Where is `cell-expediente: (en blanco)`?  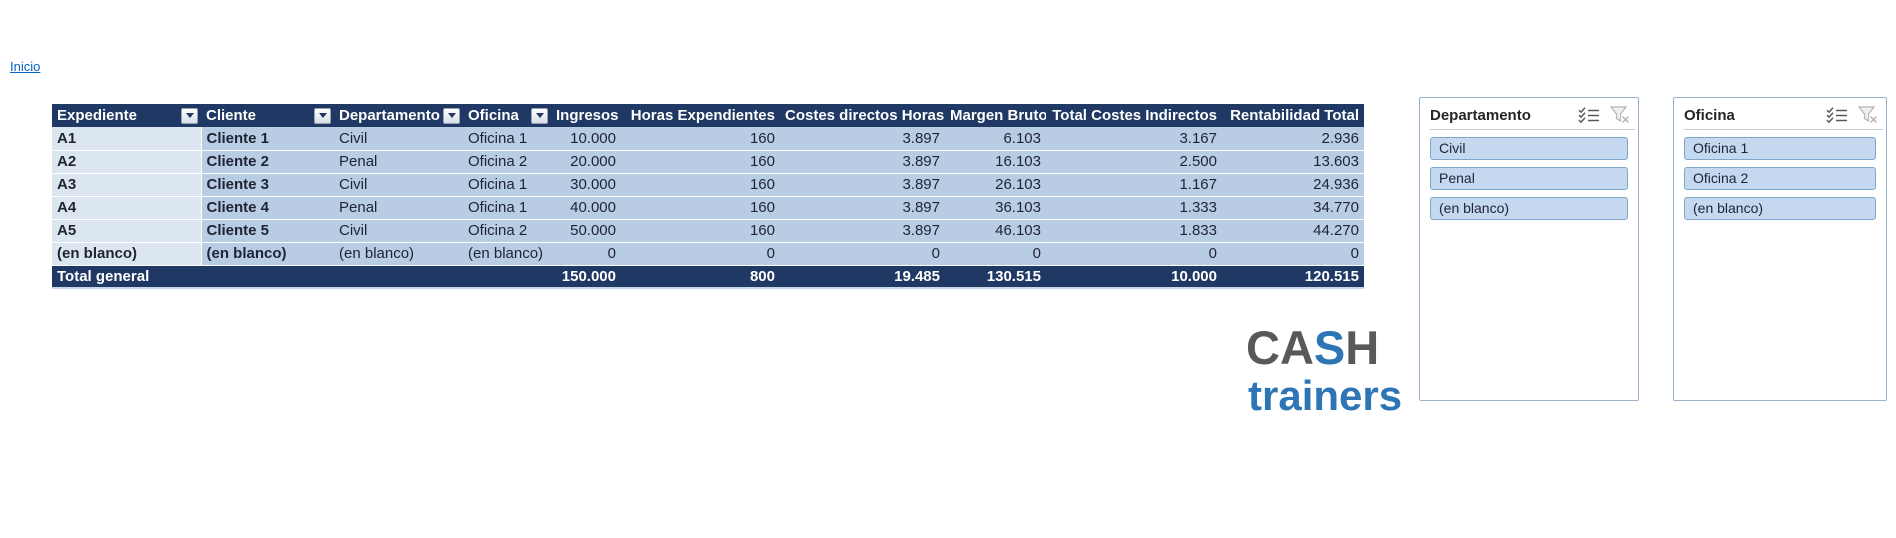
cell-expediente: (en blanco) is located at coordinates (127, 254).